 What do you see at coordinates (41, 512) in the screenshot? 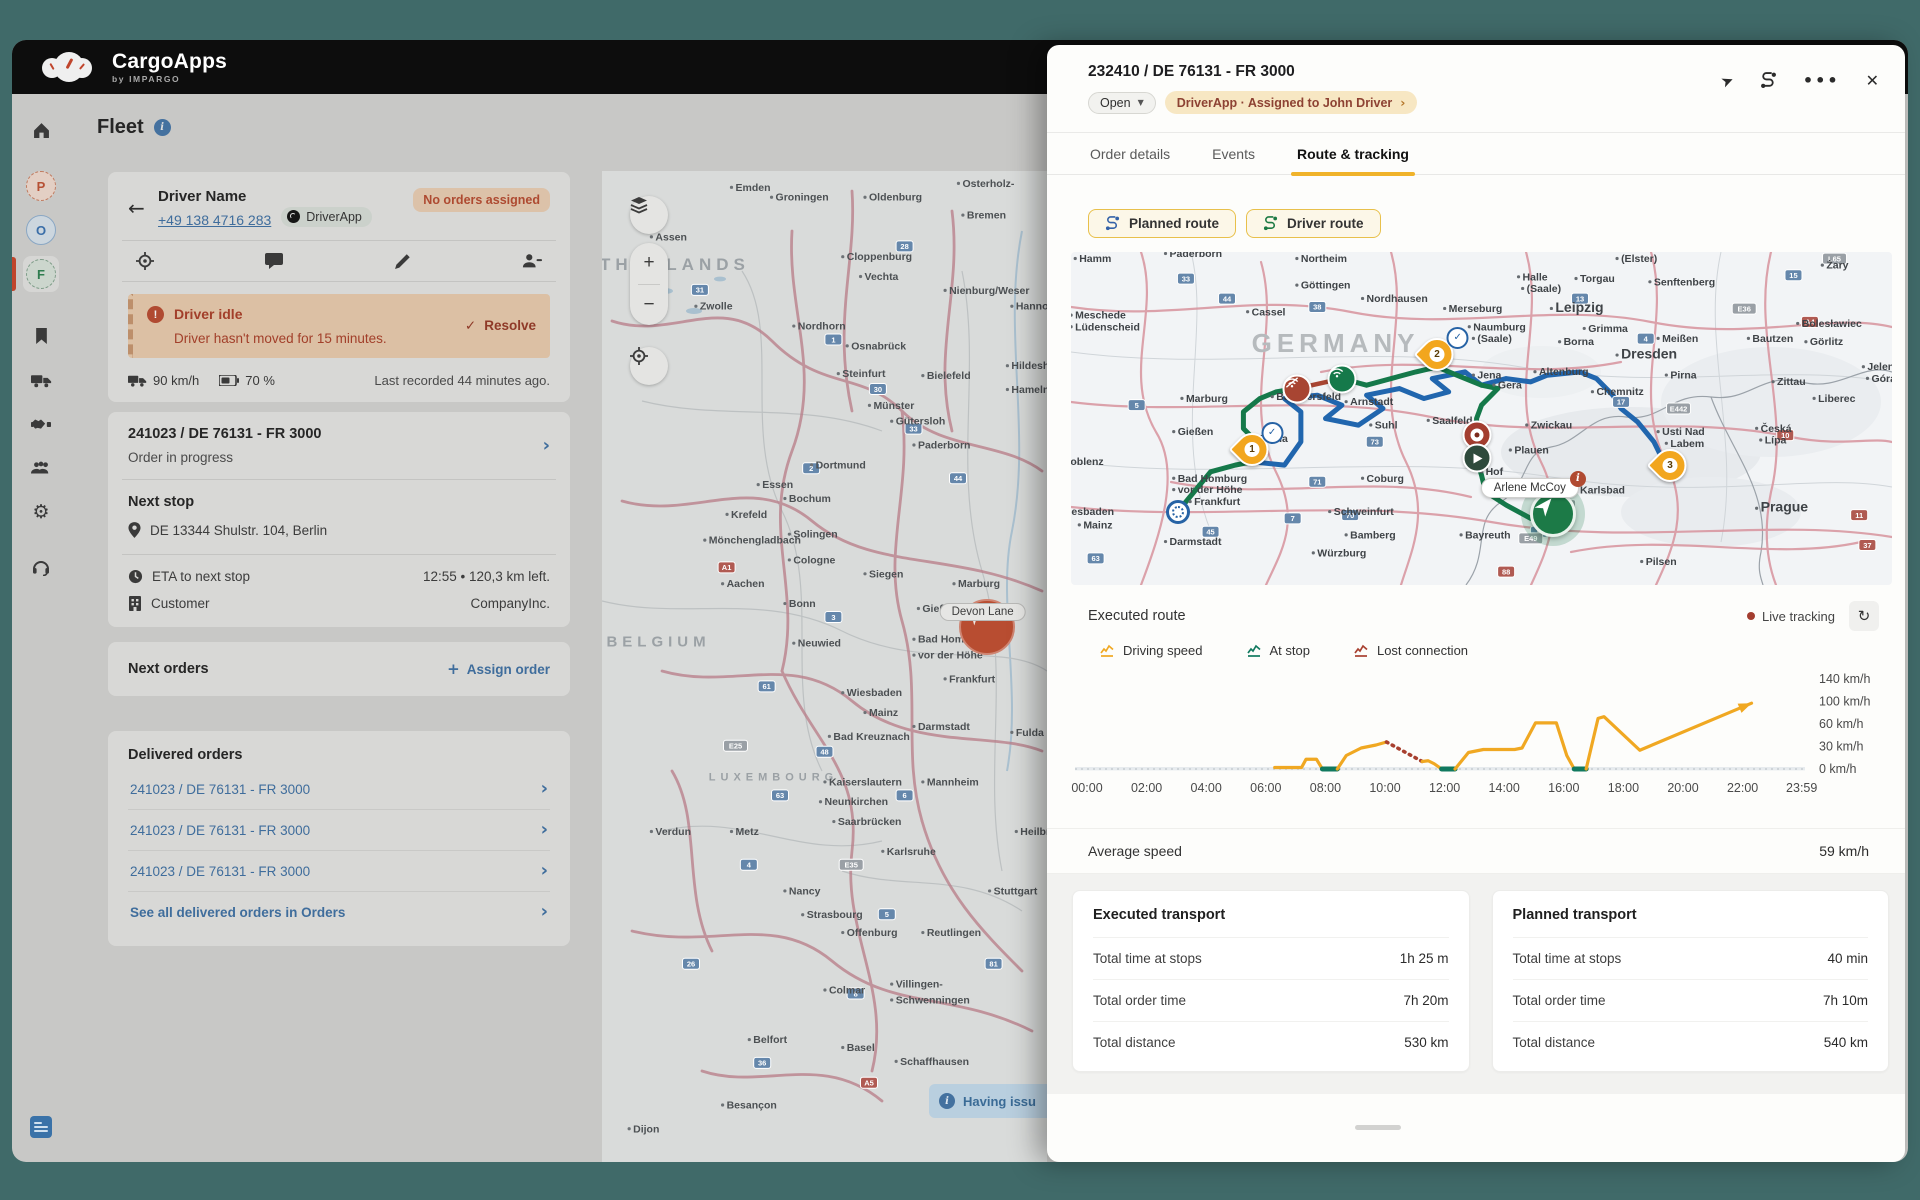
I see `sidebar-item-settings: ⚙` at bounding box center [41, 512].